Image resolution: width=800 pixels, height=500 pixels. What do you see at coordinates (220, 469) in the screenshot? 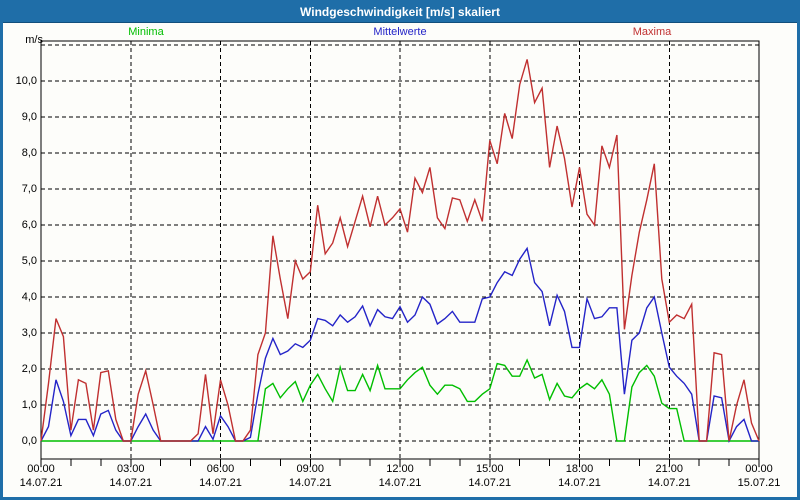
I see `x-axis-time-label: 06:00` at bounding box center [220, 469].